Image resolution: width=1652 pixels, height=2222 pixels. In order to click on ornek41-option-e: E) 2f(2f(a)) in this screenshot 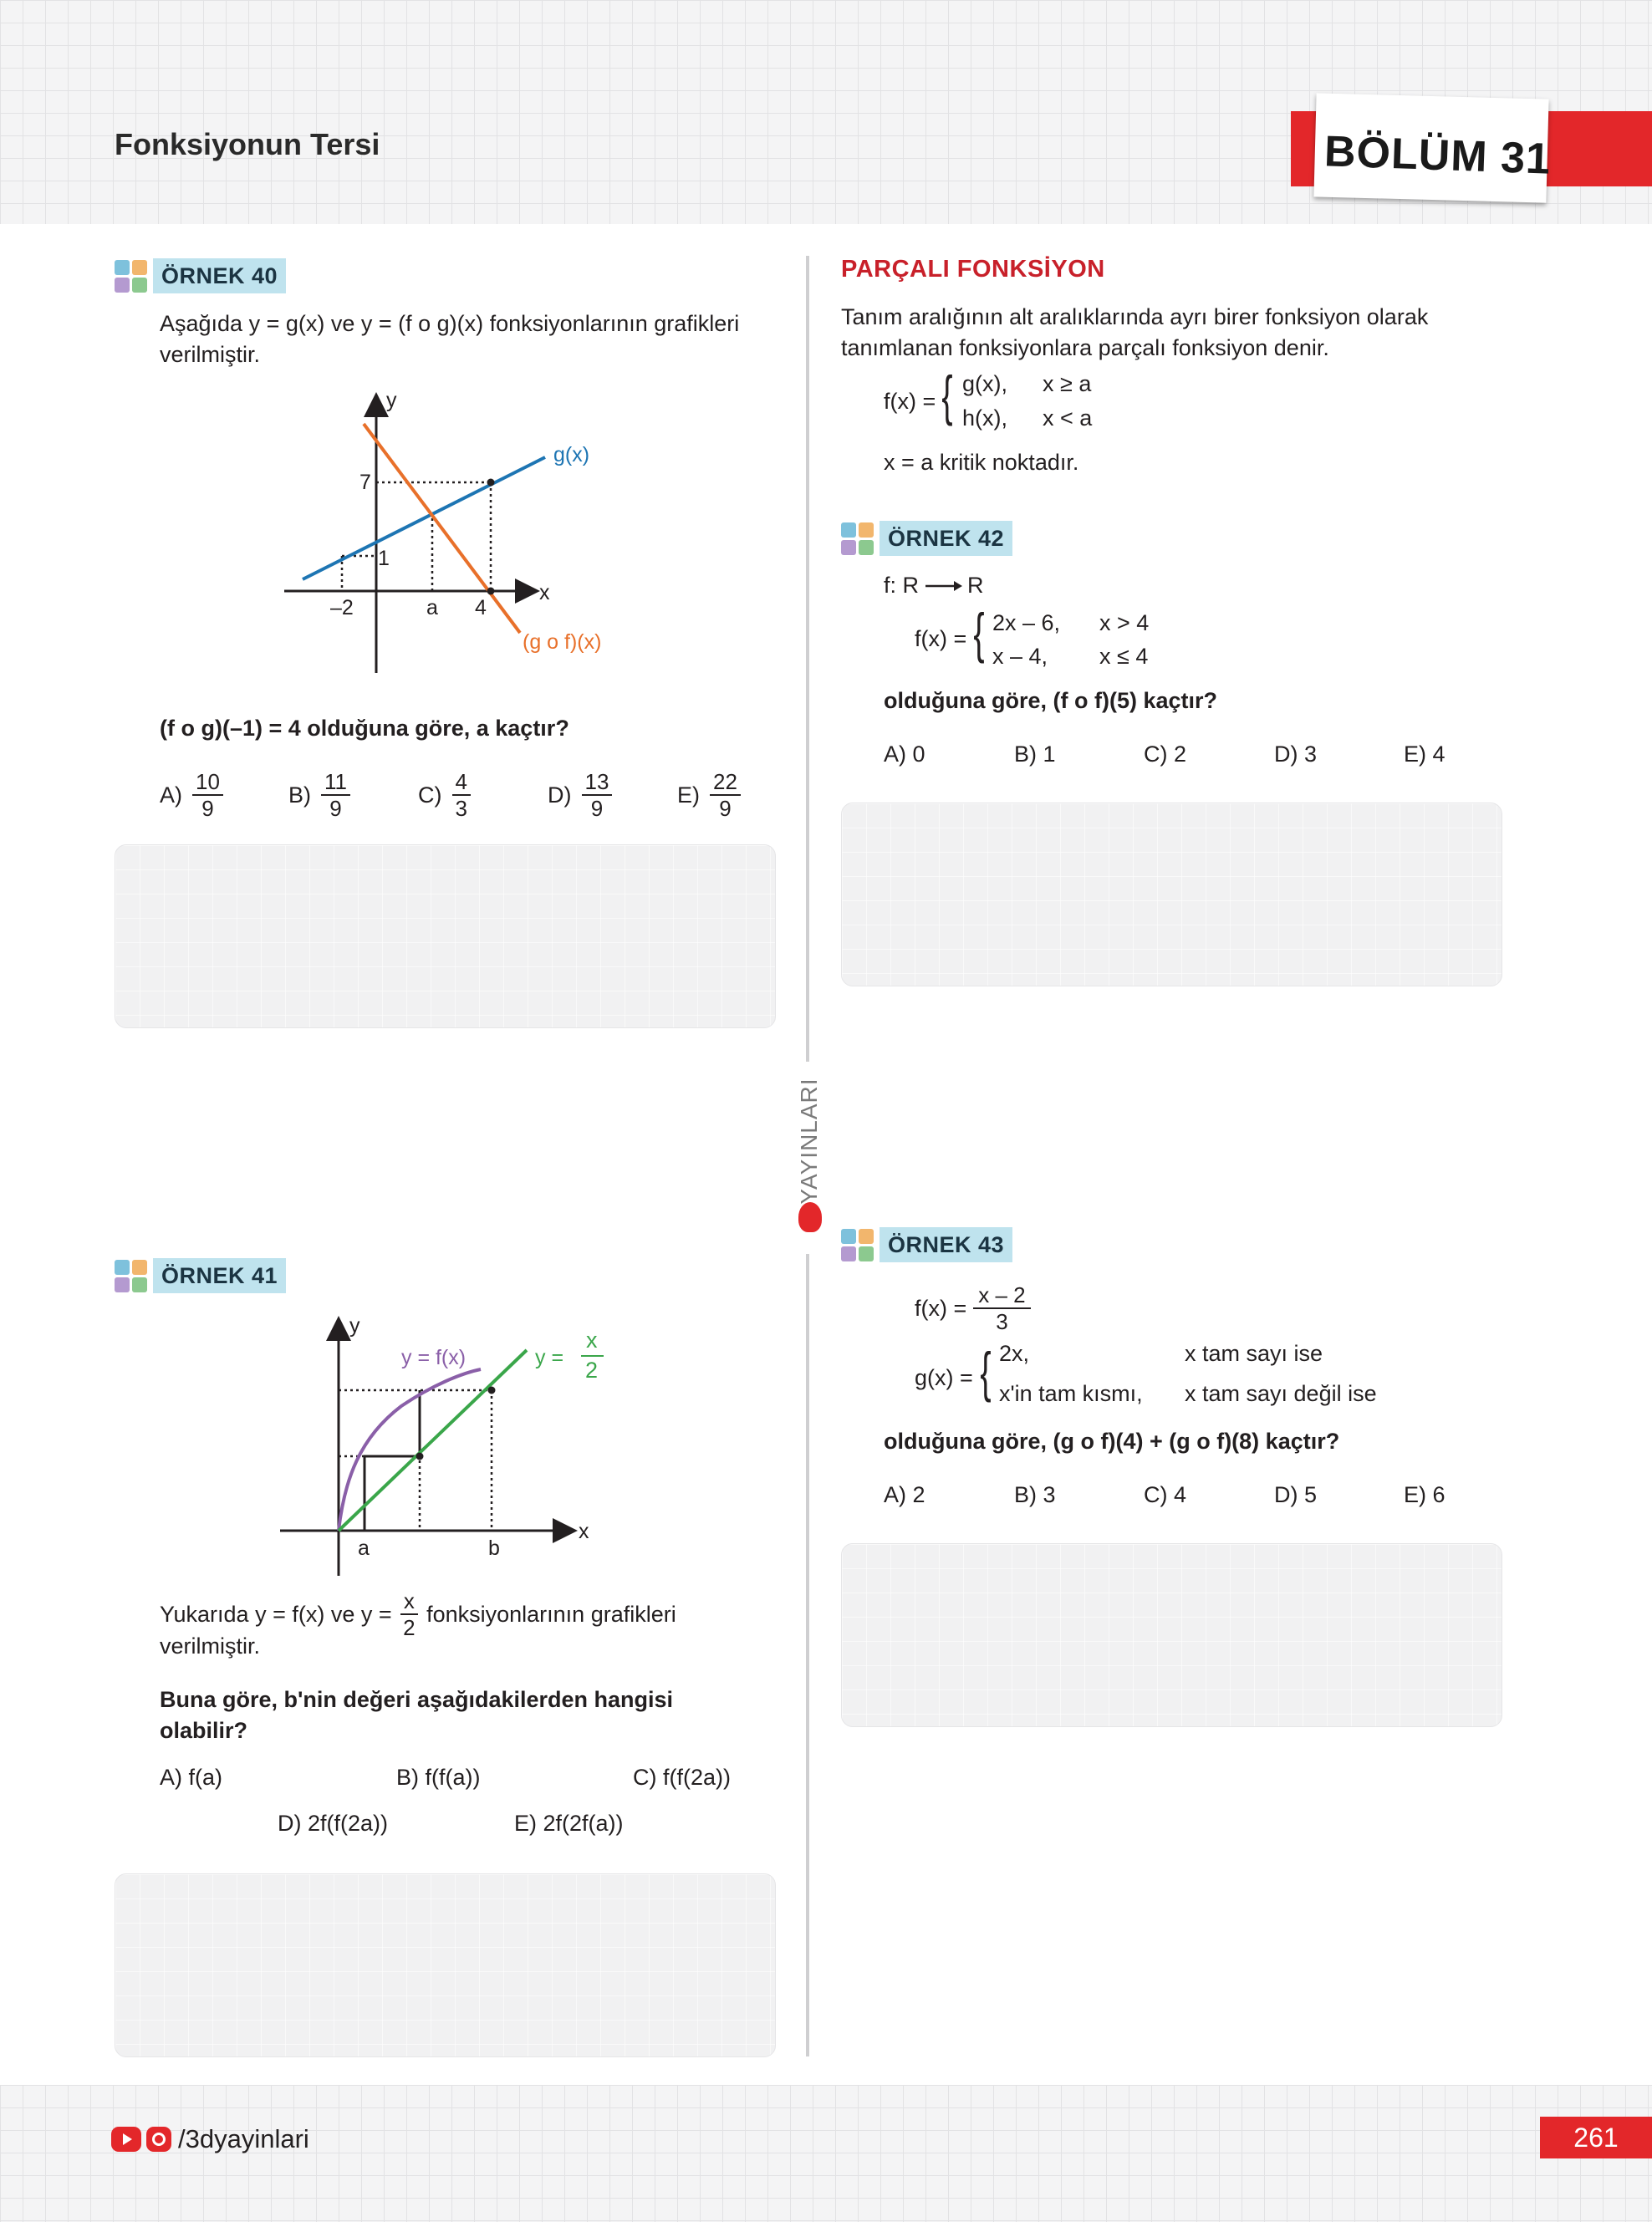, I will do `click(569, 1823)`.